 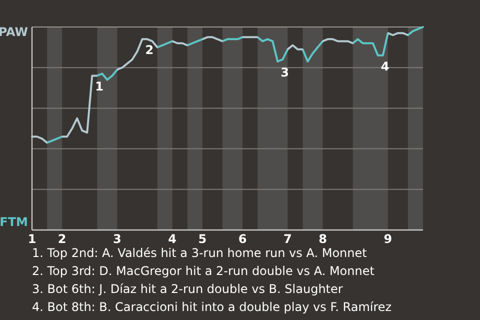 I want to click on text: FTM, so click(x=14, y=222).